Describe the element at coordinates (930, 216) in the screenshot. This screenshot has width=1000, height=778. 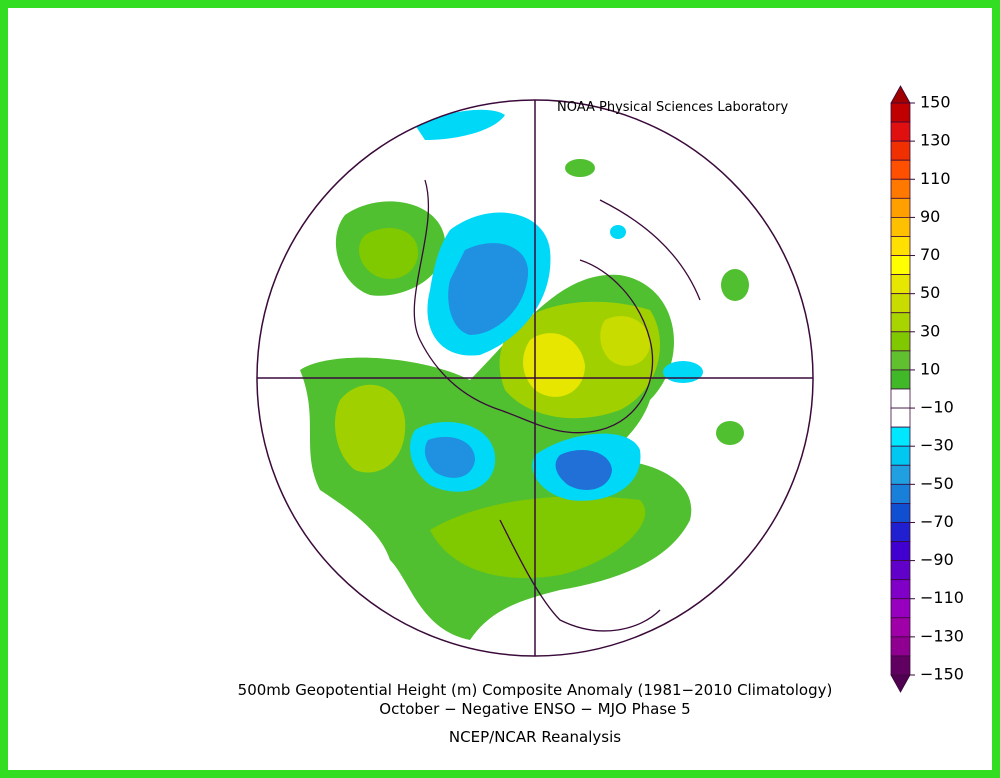
I see `colorbar-label: 90` at that location.